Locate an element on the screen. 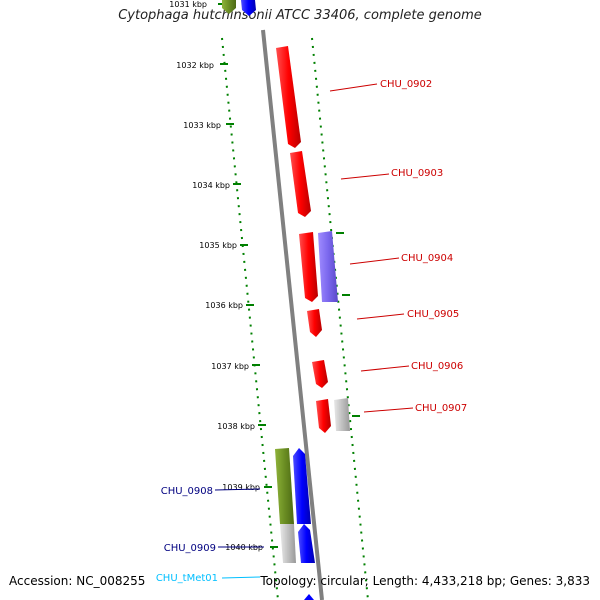 The height and width of the screenshot is (600, 600). gene-label-chu-0909: CHU_0909 is located at coordinates (190, 548).